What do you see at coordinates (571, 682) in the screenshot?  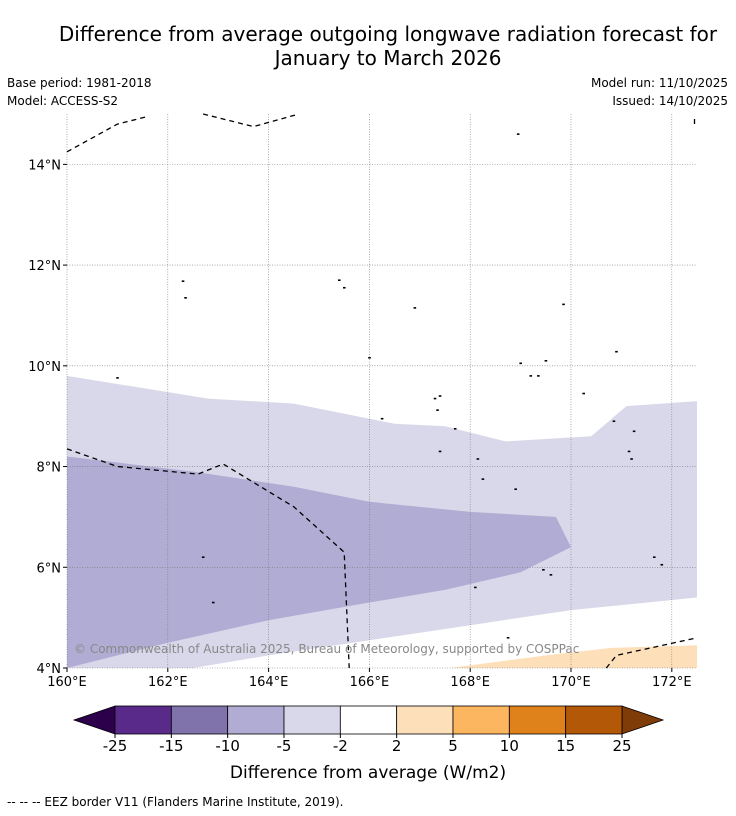 I see `x-tick-label: 170°E` at bounding box center [571, 682].